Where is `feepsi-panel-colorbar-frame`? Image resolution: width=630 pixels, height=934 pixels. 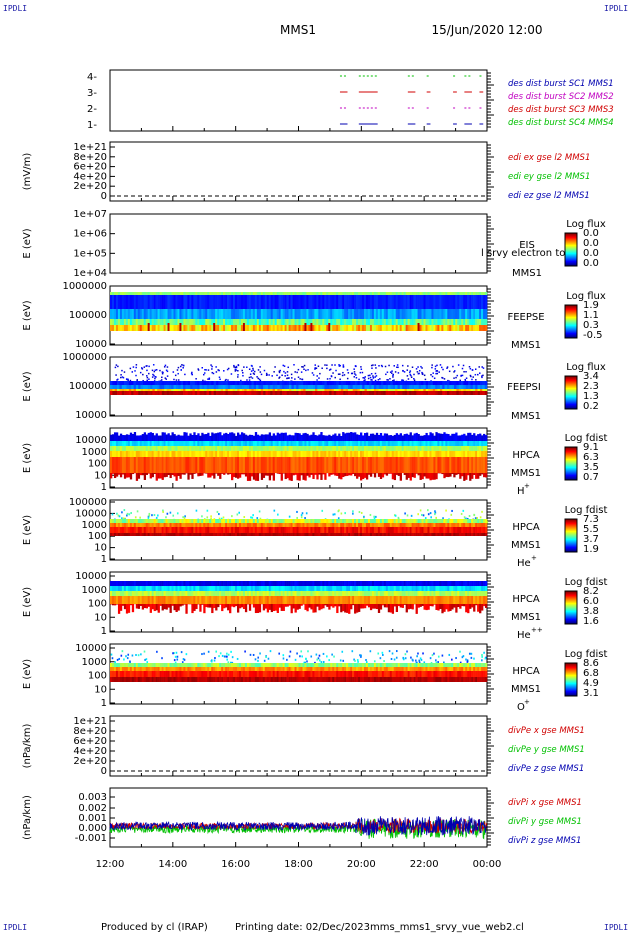
feepsi-panel-colorbar-frame is located at coordinates (571, 392).